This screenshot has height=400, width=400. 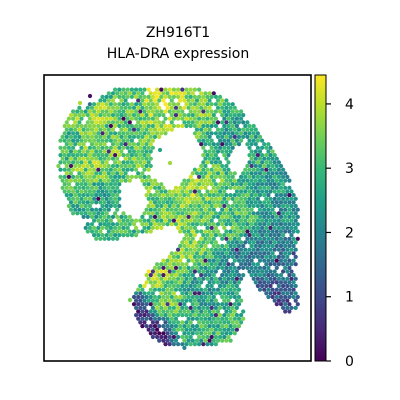 What do you see at coordinates (340, 233) in the screenshot?
I see `colorbar-ticks: 01234` at bounding box center [340, 233].